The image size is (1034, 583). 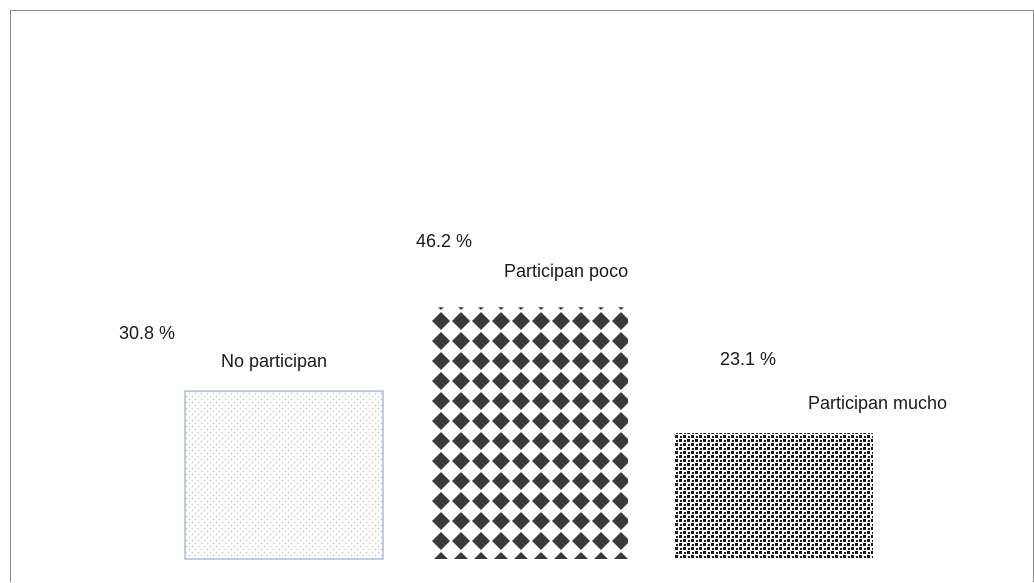 I want to click on category-label: Participan mucho, so click(x=877, y=403).